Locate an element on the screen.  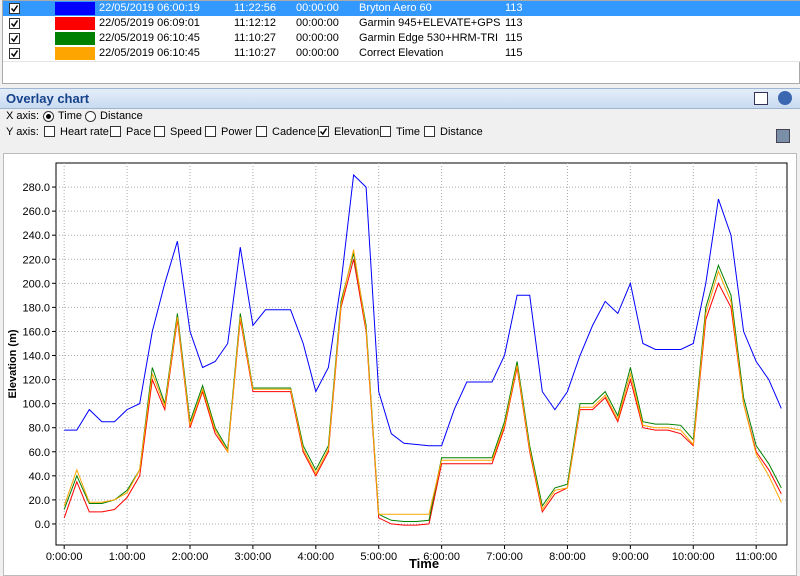
y-tick-label: 20.0 is located at coordinates (39, 501).